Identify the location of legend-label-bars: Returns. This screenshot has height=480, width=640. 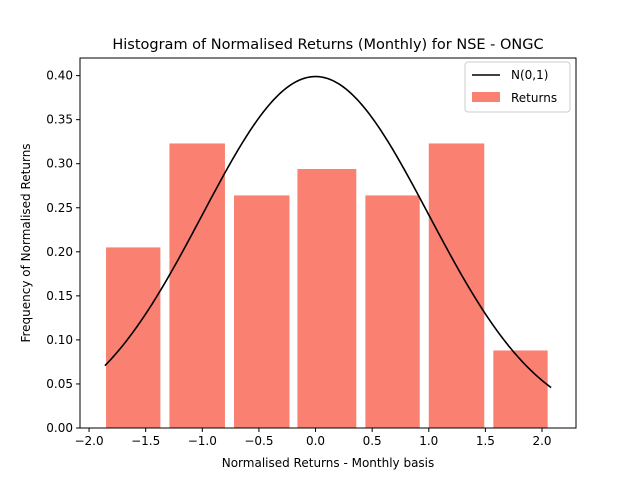
(534, 98).